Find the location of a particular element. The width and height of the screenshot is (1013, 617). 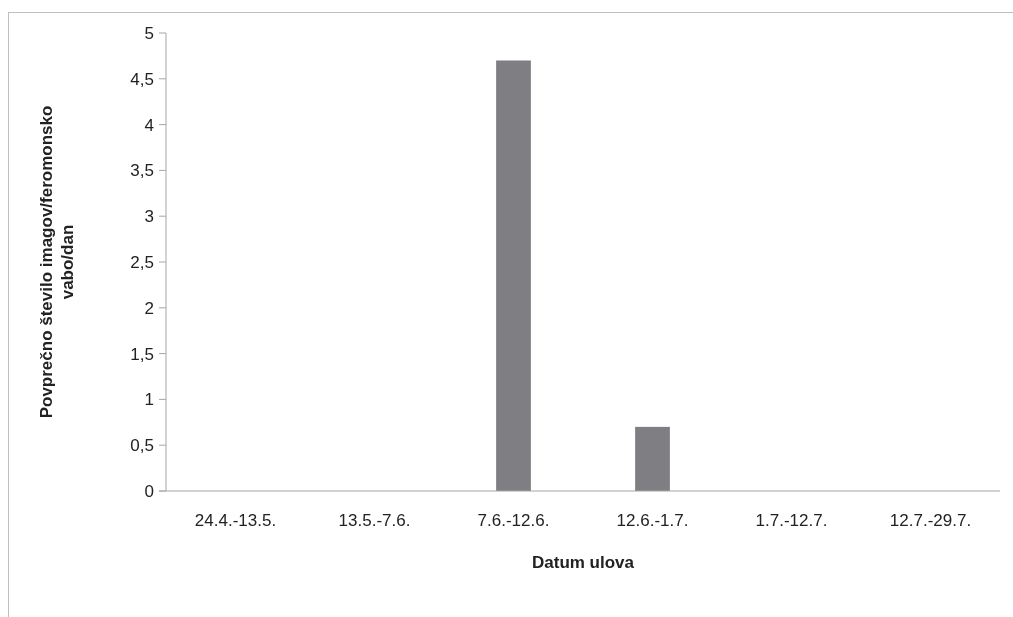

y-tick-label: 3 is located at coordinates (149, 217).